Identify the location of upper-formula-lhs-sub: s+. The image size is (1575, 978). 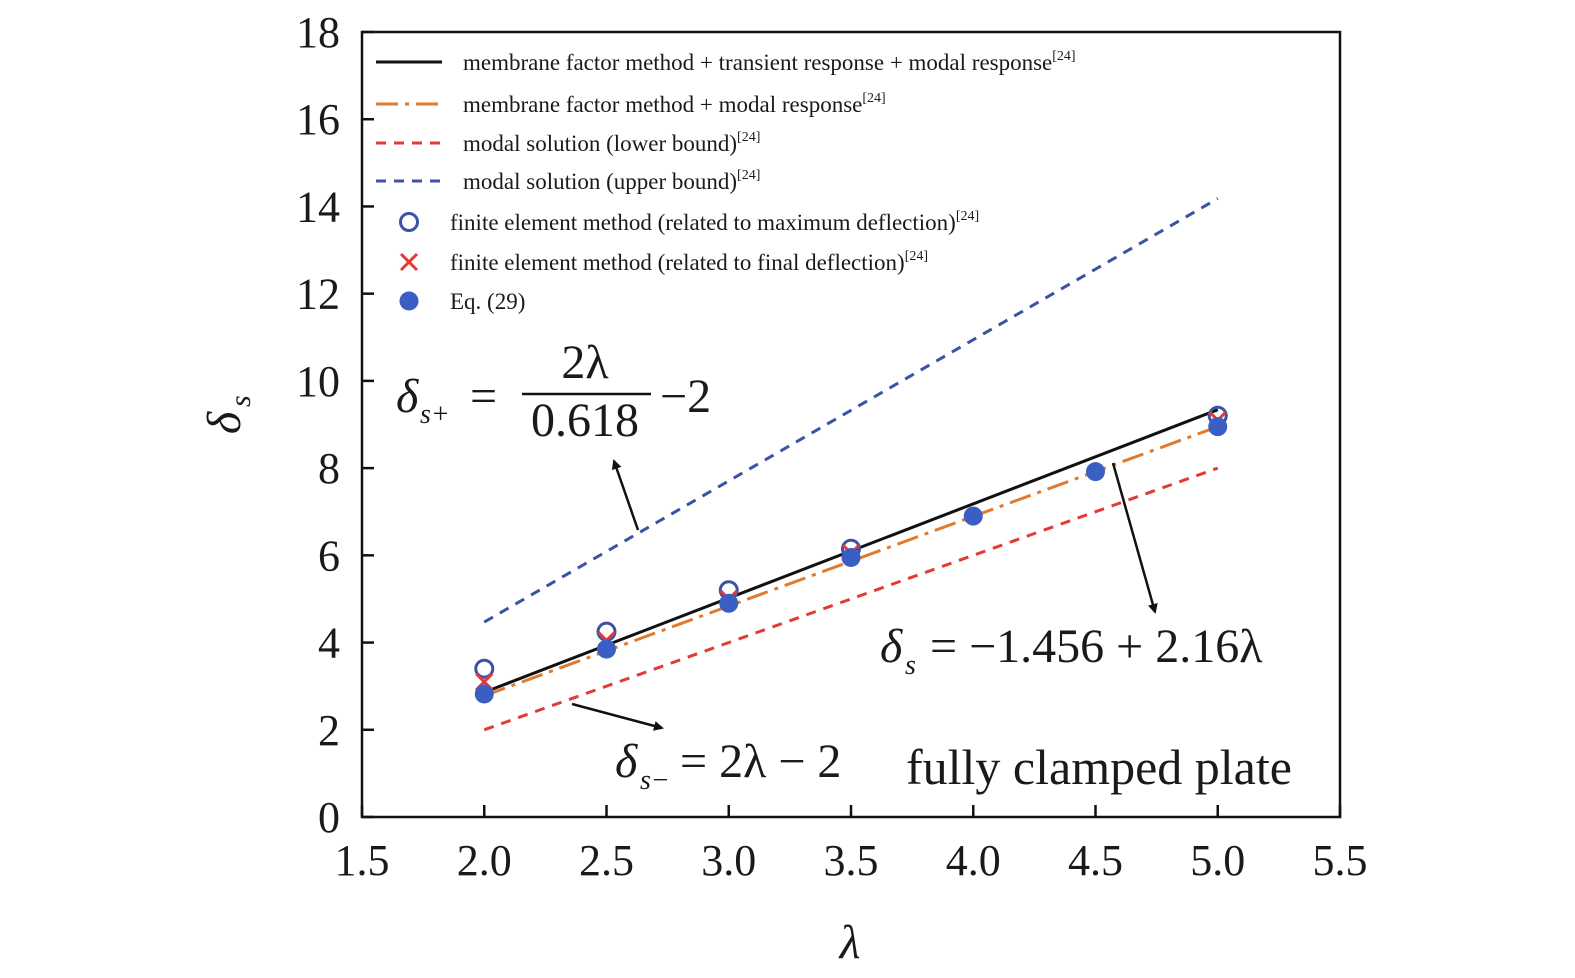
(435, 414).